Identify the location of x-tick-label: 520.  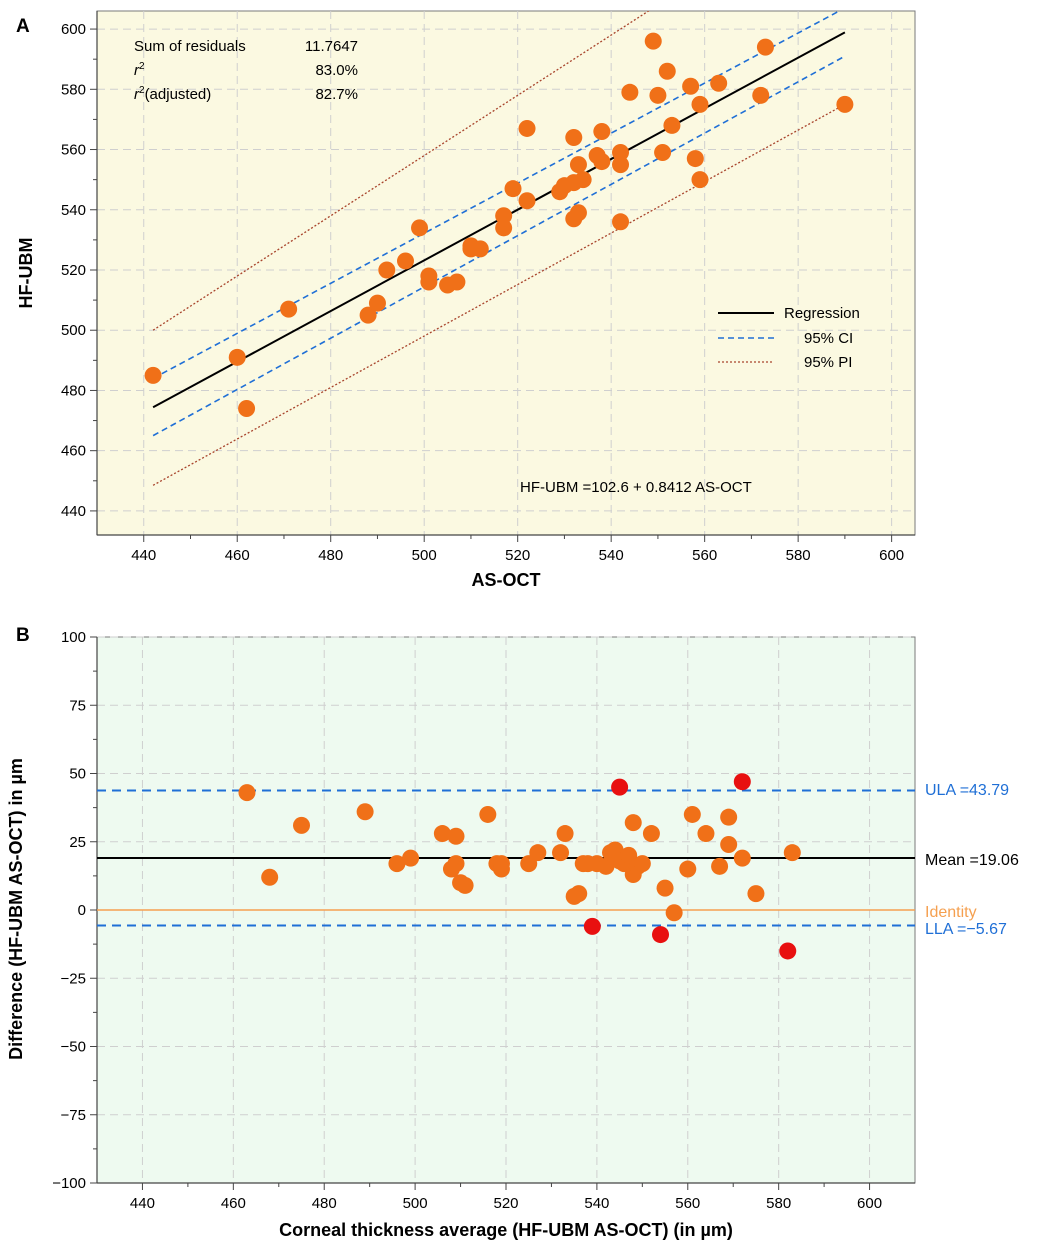
(517, 555).